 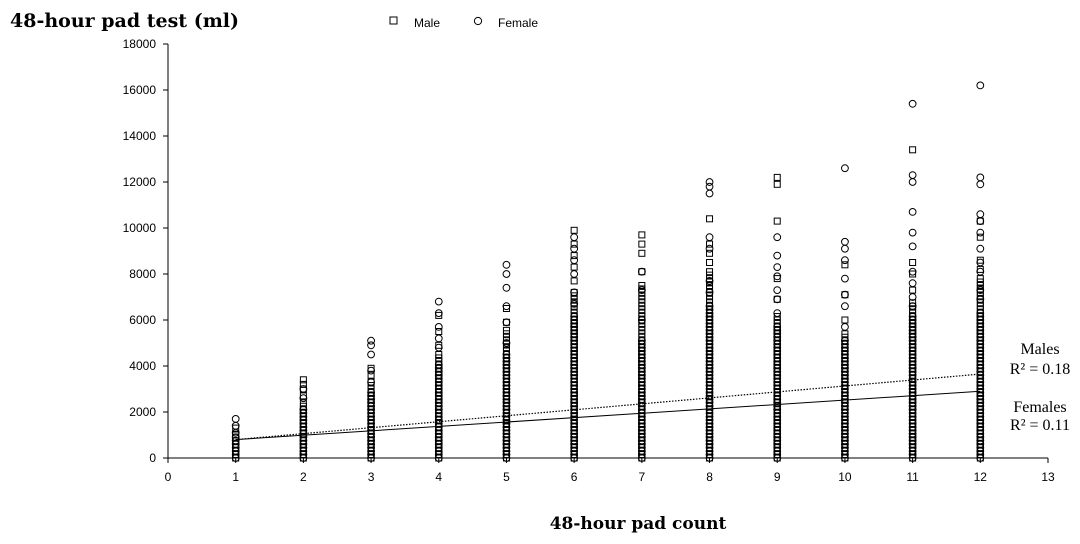 What do you see at coordinates (912, 477) in the screenshot?
I see `x-tick-label: 11` at bounding box center [912, 477].